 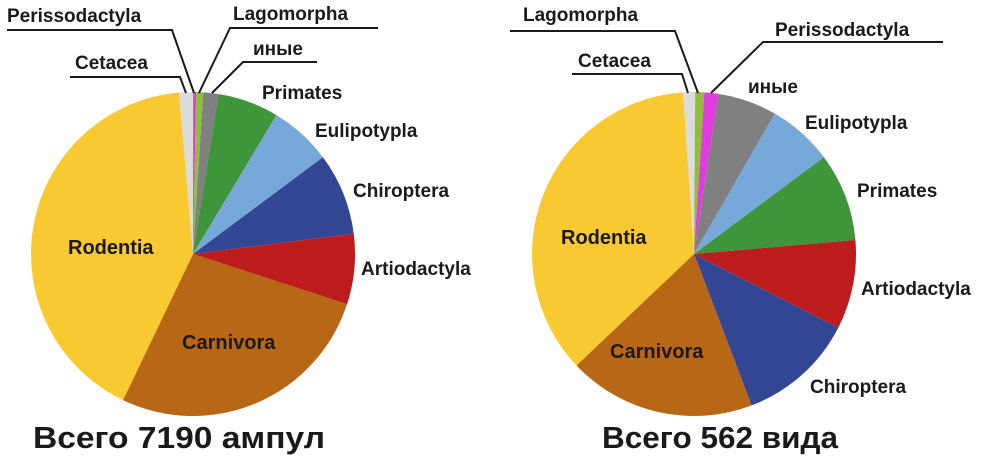 What do you see at coordinates (720, 437) in the screenshot?
I see `caption-total-species: Всего 562 вида` at bounding box center [720, 437].